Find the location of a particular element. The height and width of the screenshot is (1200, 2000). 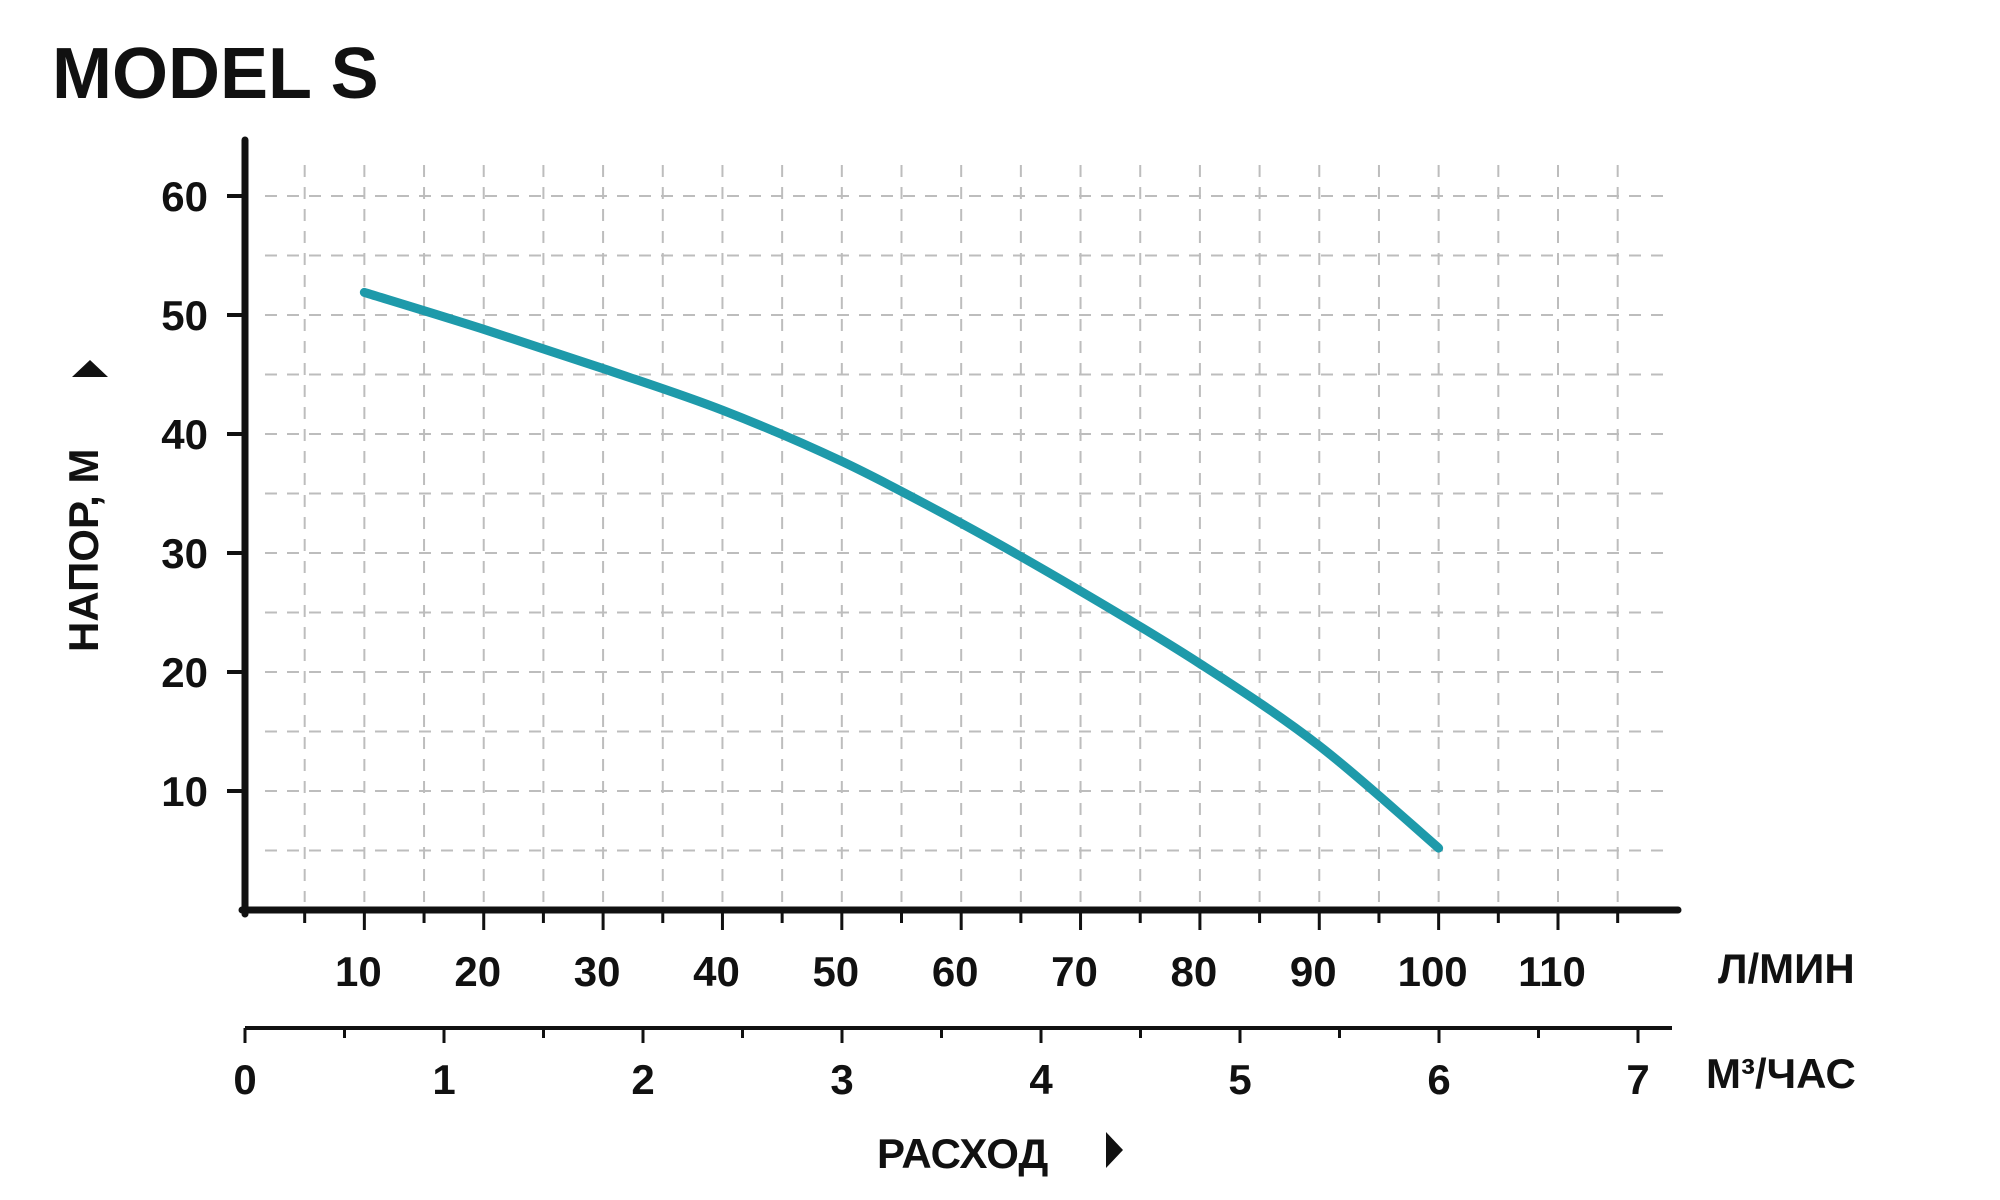

x-tick-label-primary: 80 is located at coordinates (1194, 971).